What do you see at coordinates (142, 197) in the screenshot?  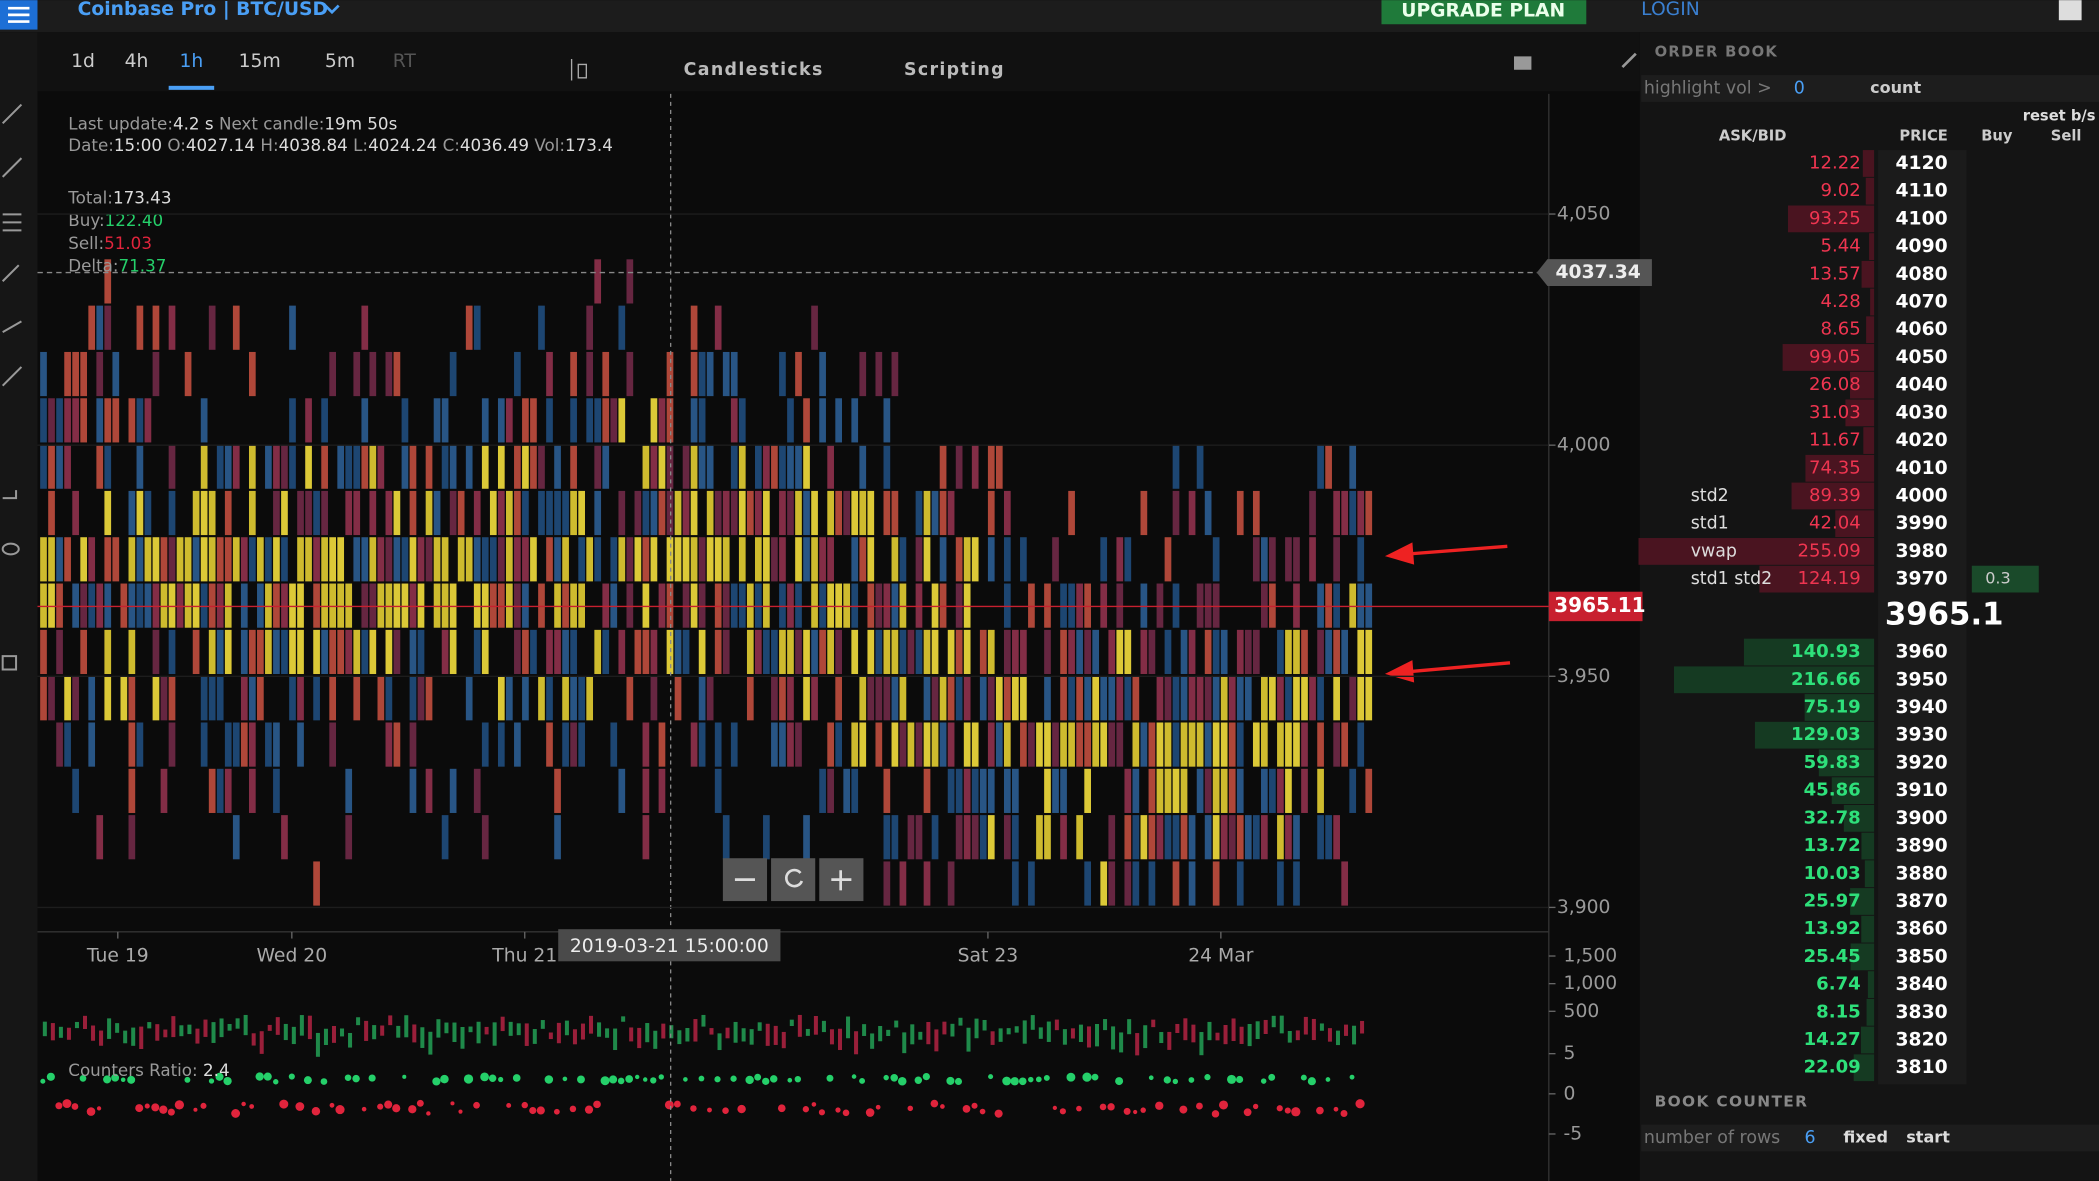 I see `info-total: 173.43` at bounding box center [142, 197].